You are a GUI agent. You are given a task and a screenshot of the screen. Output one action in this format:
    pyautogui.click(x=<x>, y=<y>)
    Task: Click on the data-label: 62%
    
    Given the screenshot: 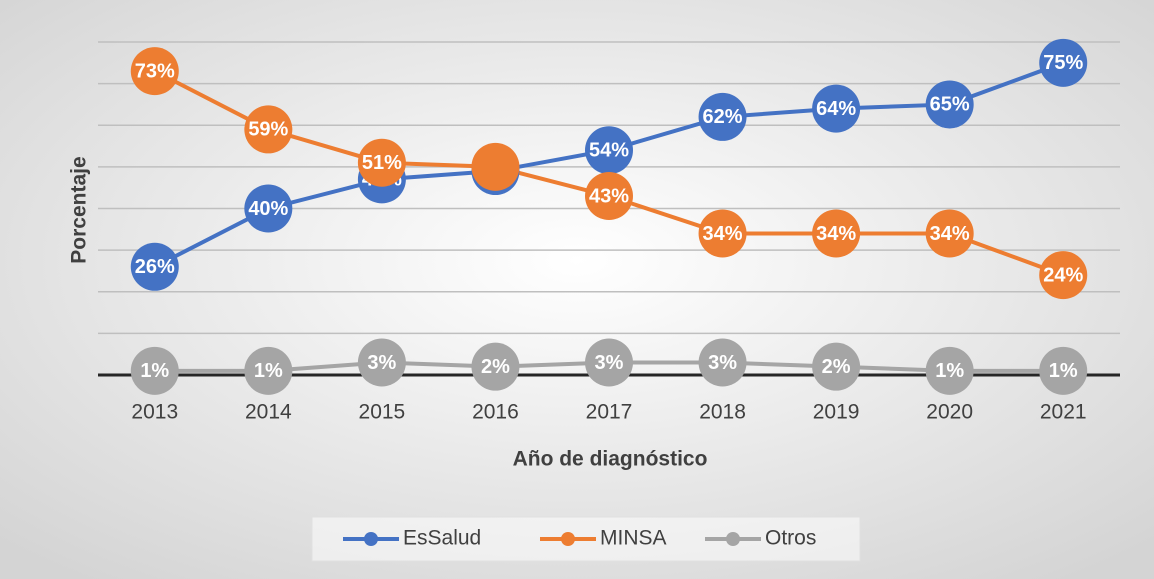 What is the action you would take?
    pyautogui.click(x=723, y=117)
    